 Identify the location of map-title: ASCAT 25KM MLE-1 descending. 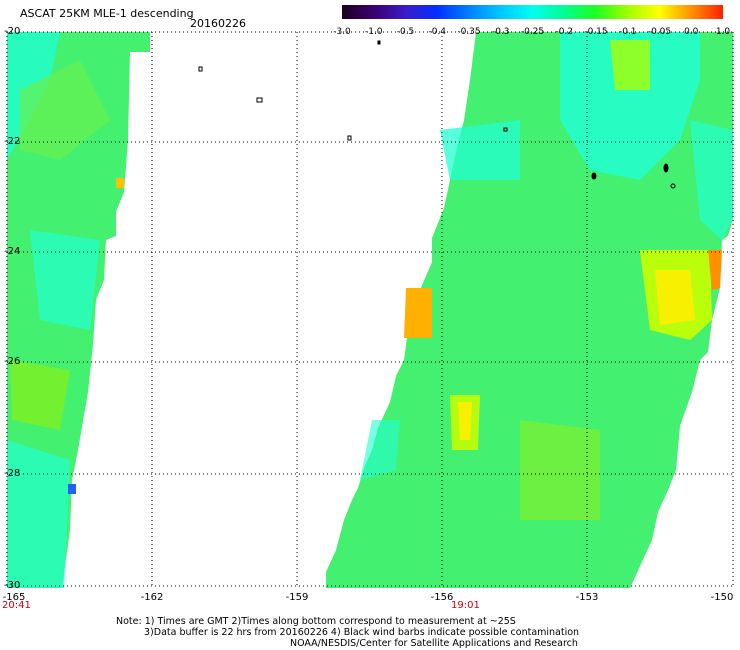
(107, 13).